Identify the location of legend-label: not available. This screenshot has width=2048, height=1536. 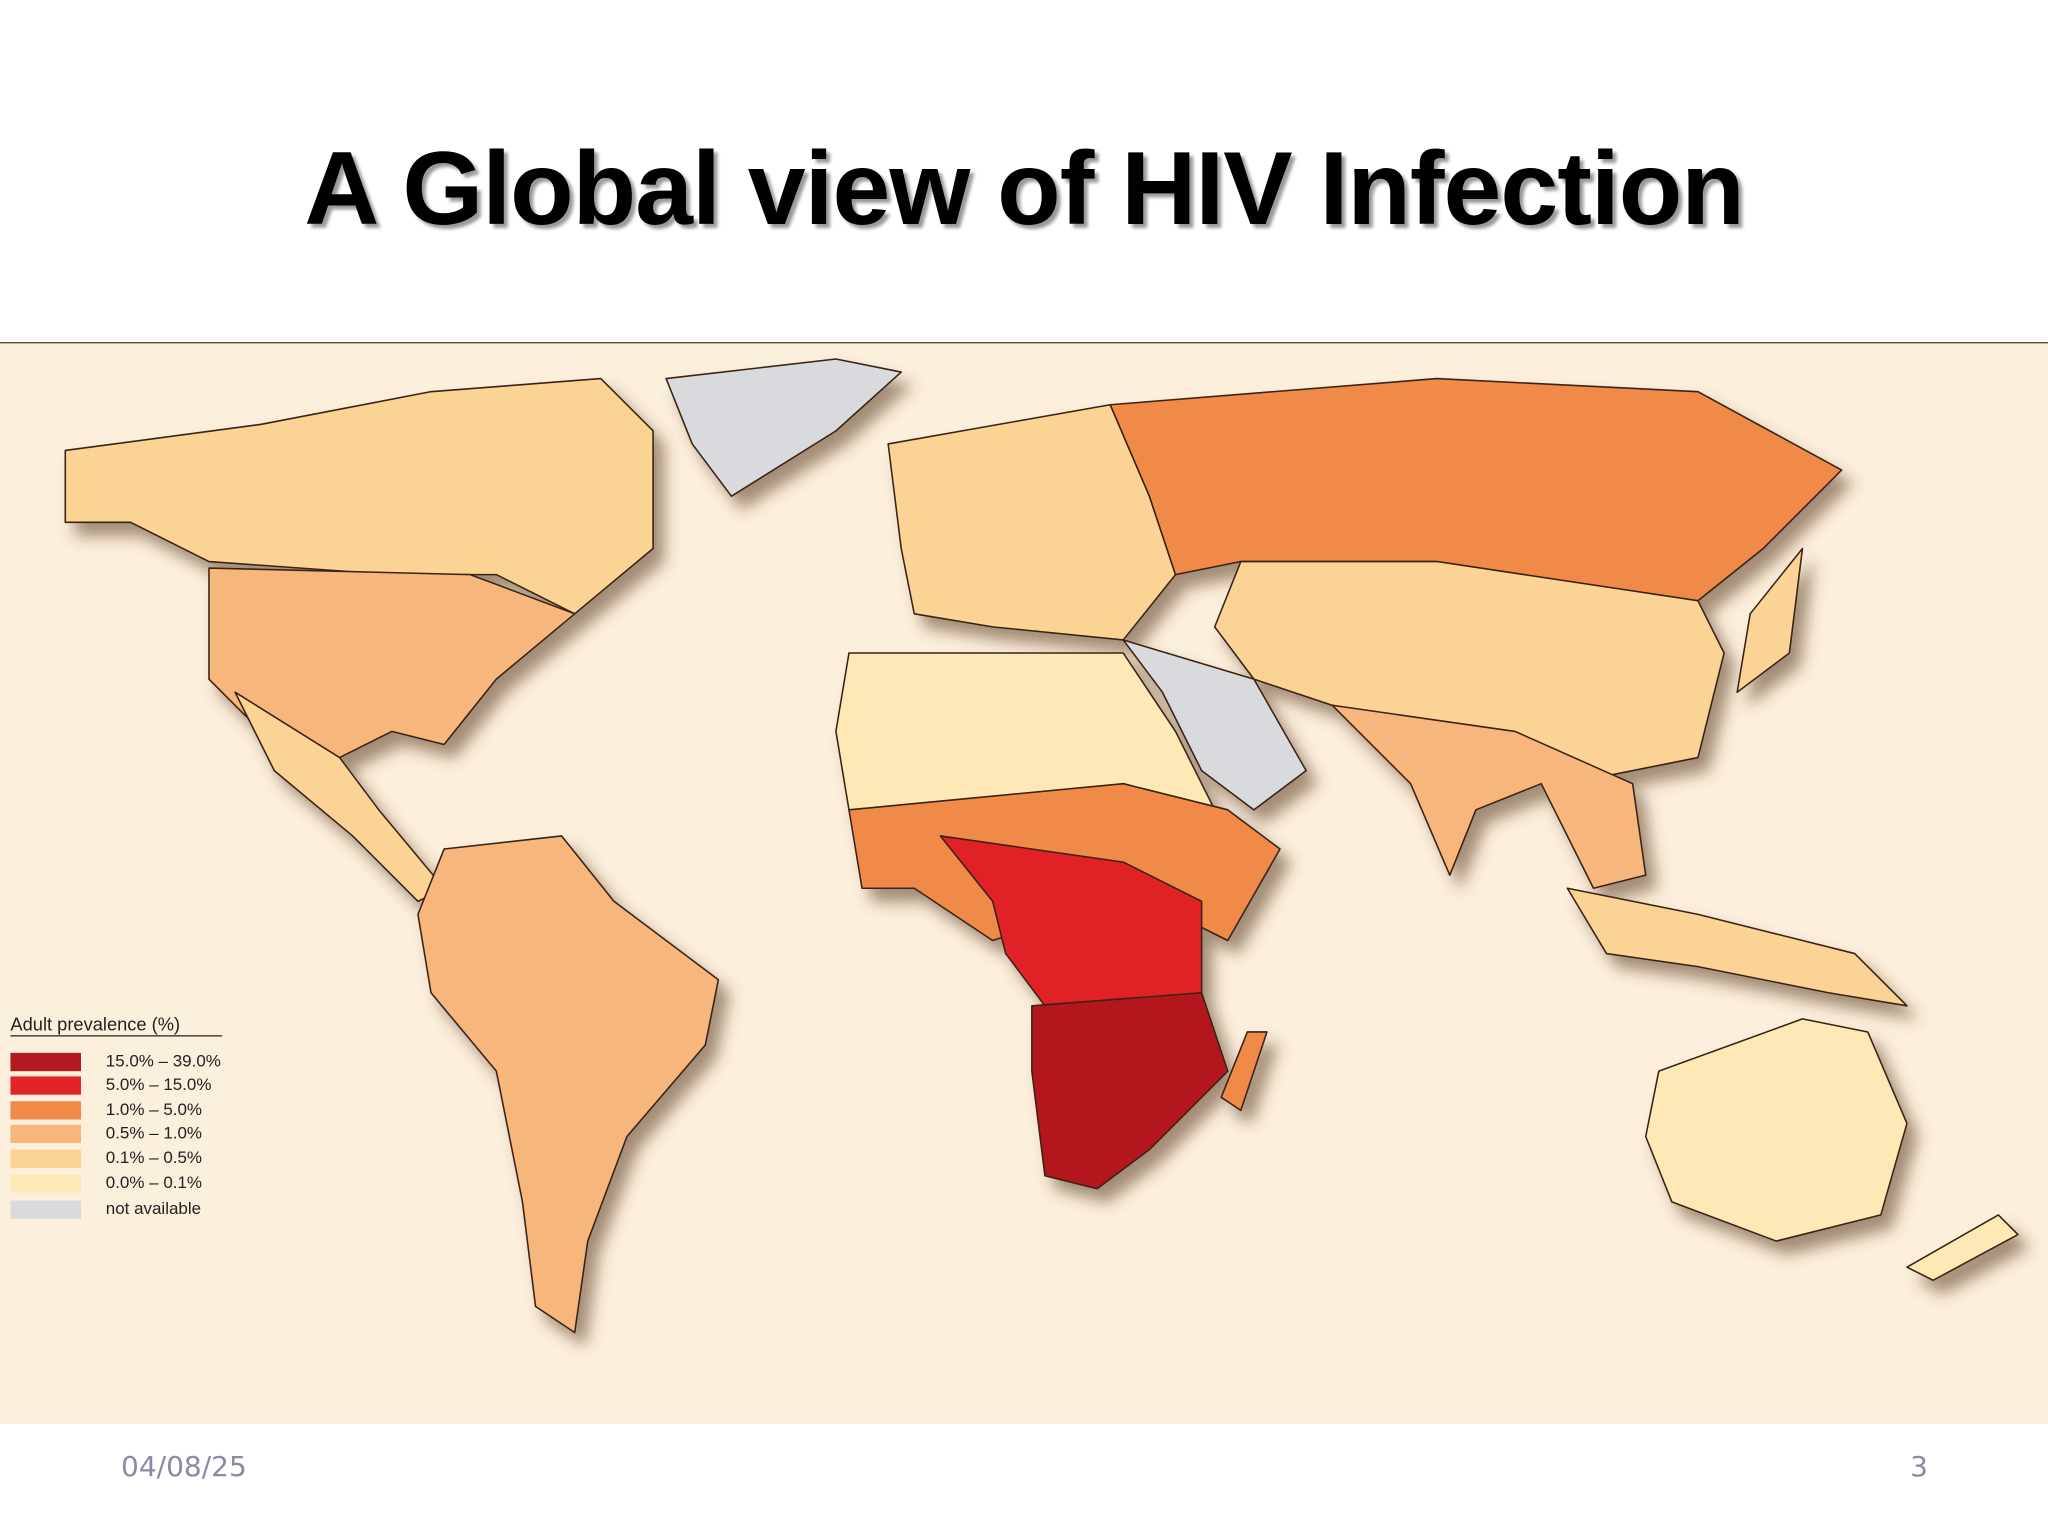
(153, 1208).